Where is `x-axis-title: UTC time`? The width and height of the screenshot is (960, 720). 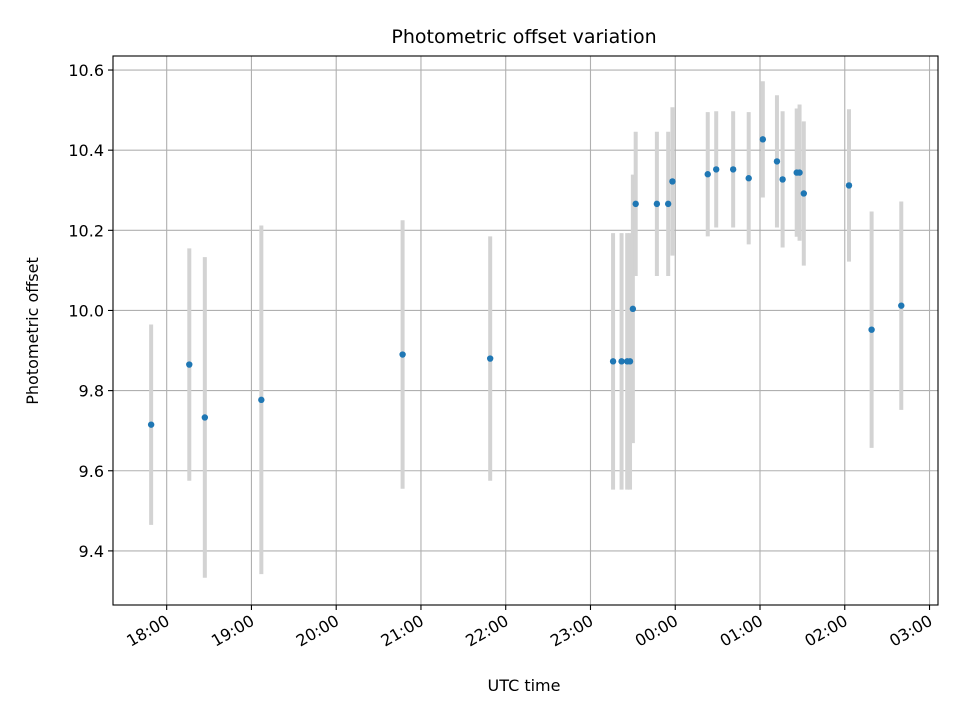
x-axis-title: UTC time is located at coordinates (524, 685).